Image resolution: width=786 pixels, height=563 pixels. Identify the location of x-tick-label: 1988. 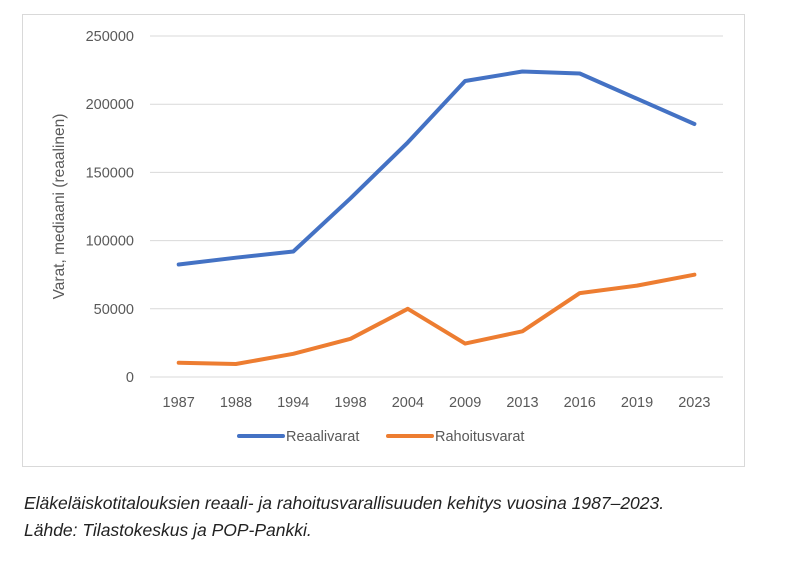
(236, 403).